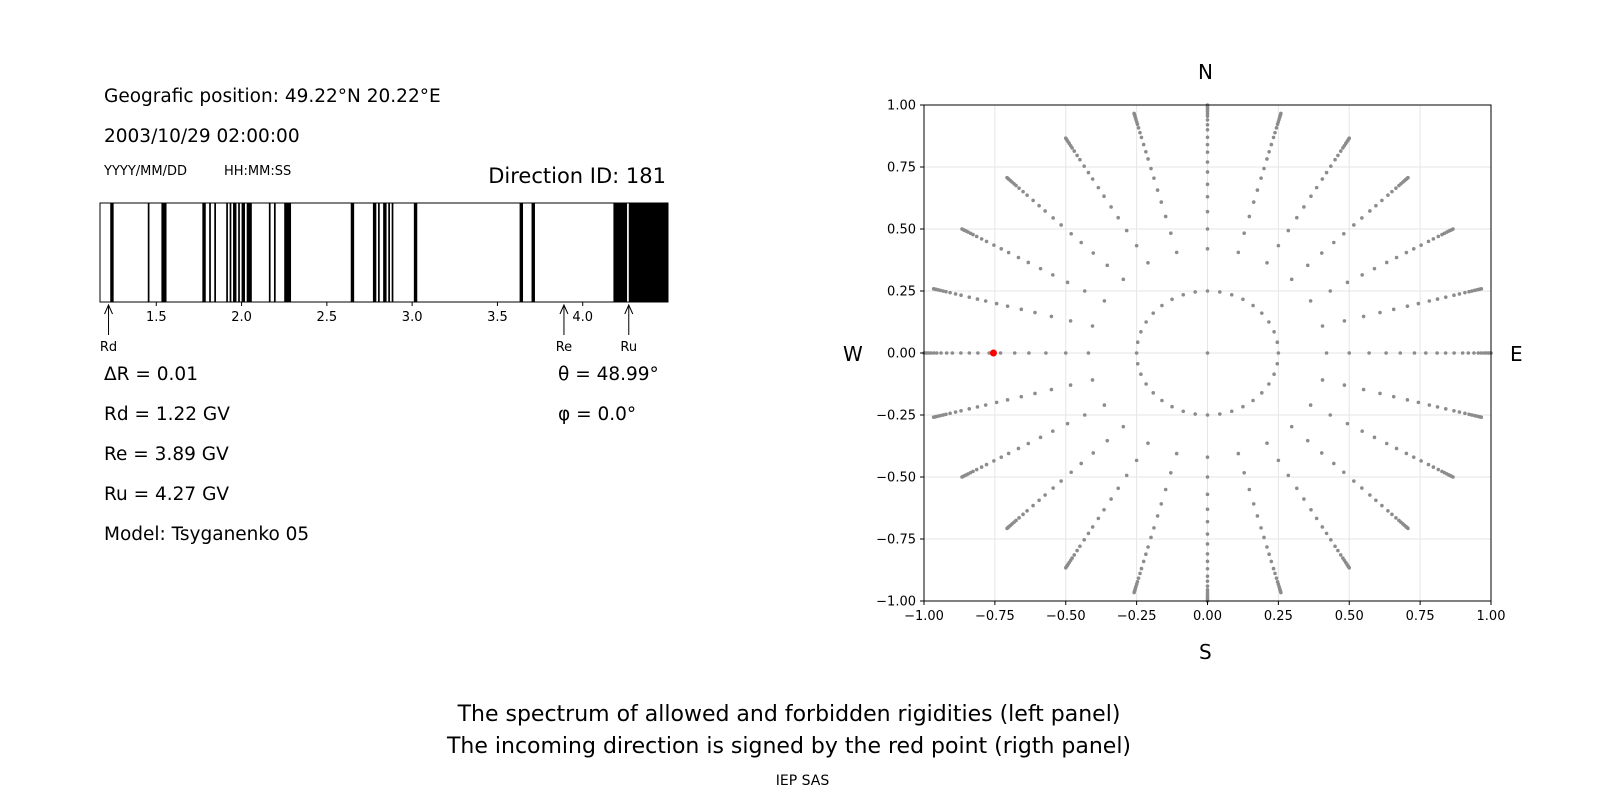  I want to click on compass-west: W, so click(853, 354).